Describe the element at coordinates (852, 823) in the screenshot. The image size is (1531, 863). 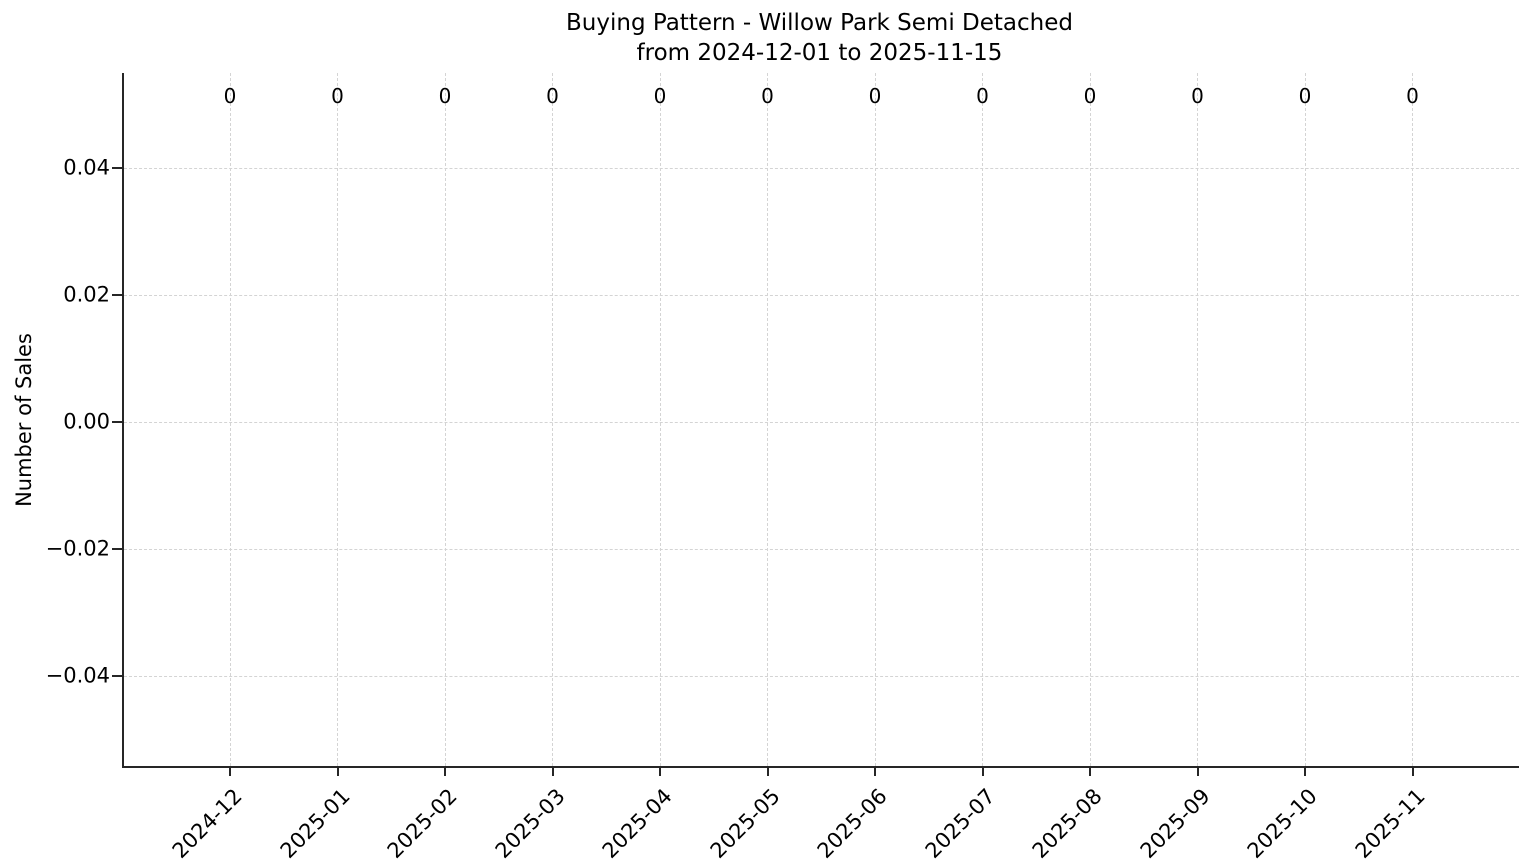
I see `x-tick-label: 2025-06` at that location.